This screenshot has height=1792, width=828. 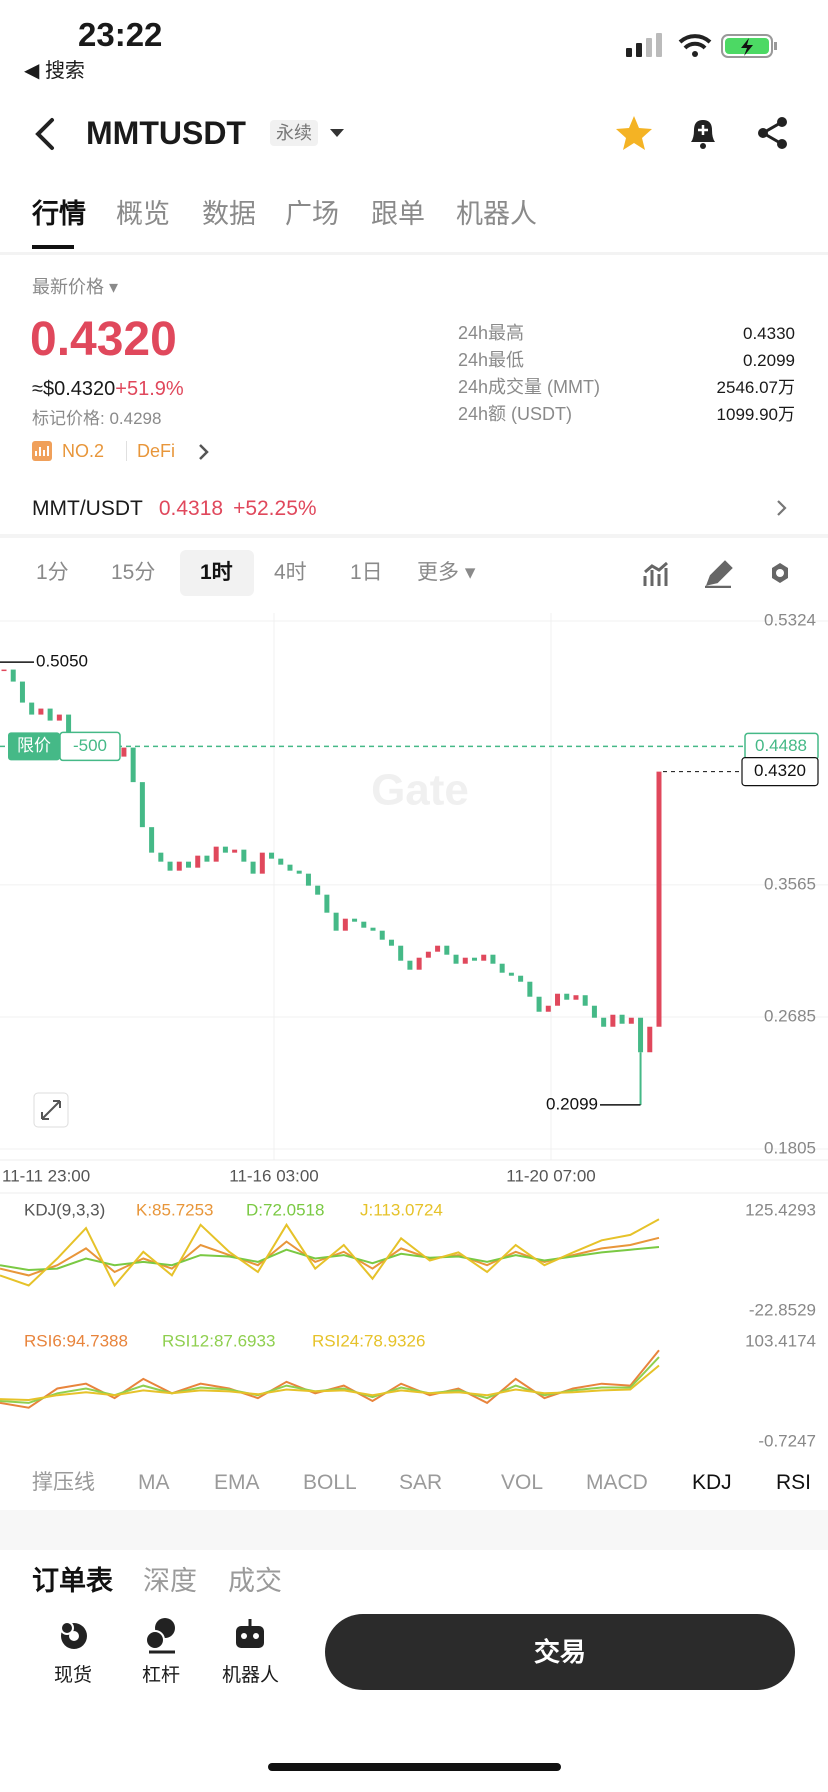 What do you see at coordinates (237, 1482) in the screenshot?
I see `indicator-tab: EMA` at bounding box center [237, 1482].